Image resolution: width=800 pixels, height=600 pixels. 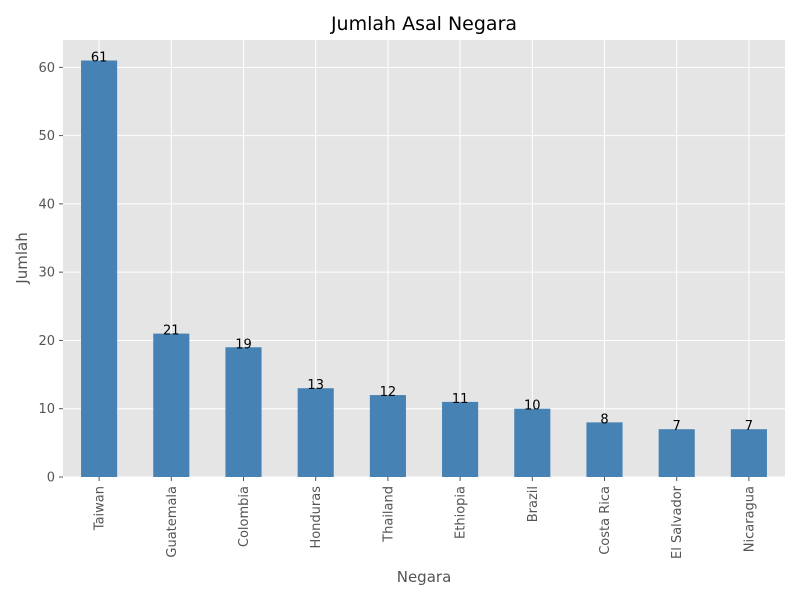 I want to click on x-tick-label: Brazil, so click(x=533, y=504).